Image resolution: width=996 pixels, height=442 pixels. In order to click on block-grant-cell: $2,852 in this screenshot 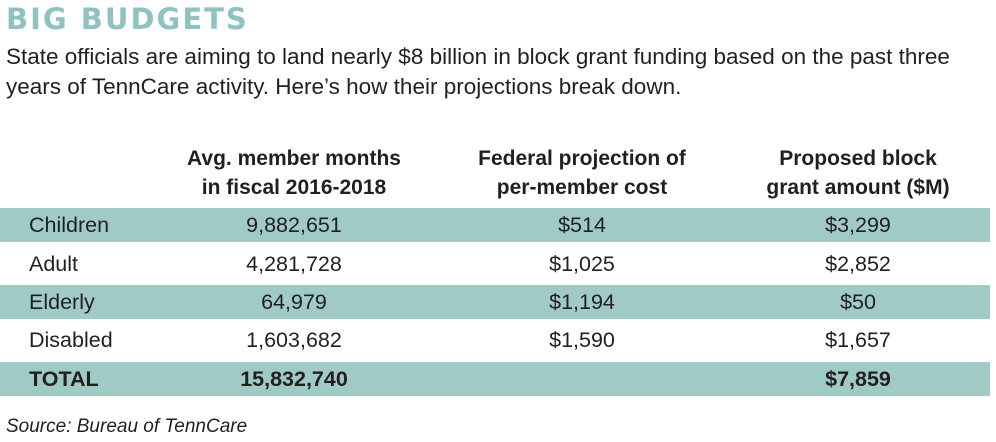, I will do `click(858, 264)`.